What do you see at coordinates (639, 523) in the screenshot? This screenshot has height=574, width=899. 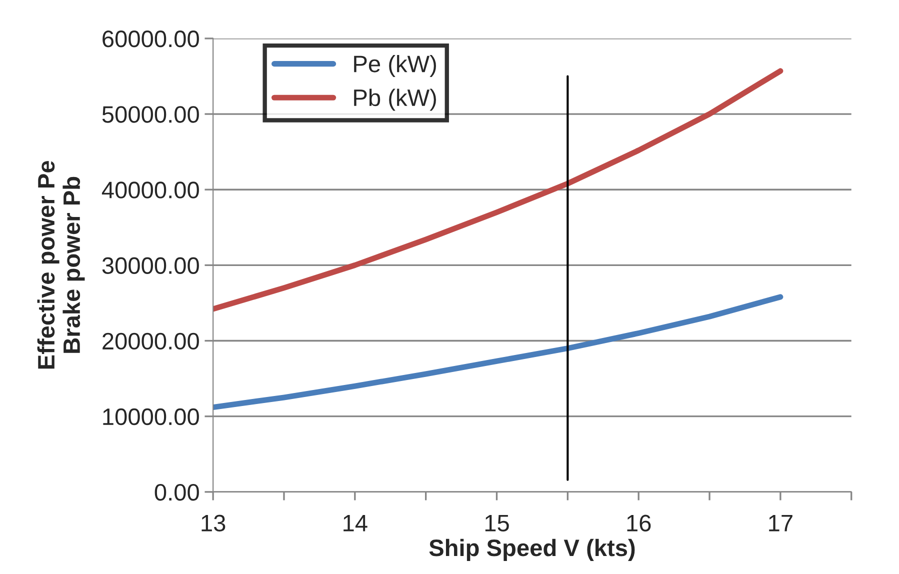 I see `x-tick-label: 16` at bounding box center [639, 523].